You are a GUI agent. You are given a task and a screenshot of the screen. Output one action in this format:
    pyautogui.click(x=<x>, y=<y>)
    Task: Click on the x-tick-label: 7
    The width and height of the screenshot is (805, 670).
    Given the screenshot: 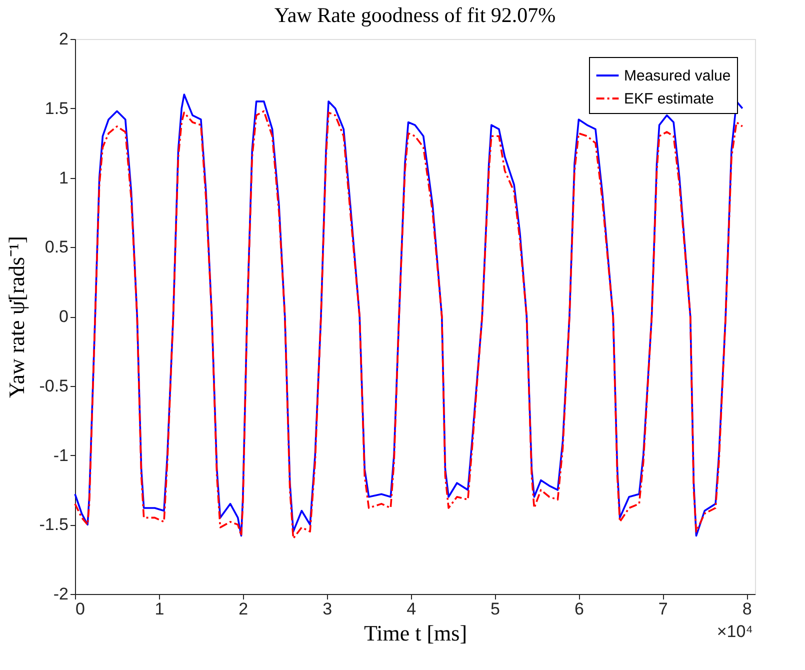 What is the action you would take?
    pyautogui.click(x=663, y=609)
    